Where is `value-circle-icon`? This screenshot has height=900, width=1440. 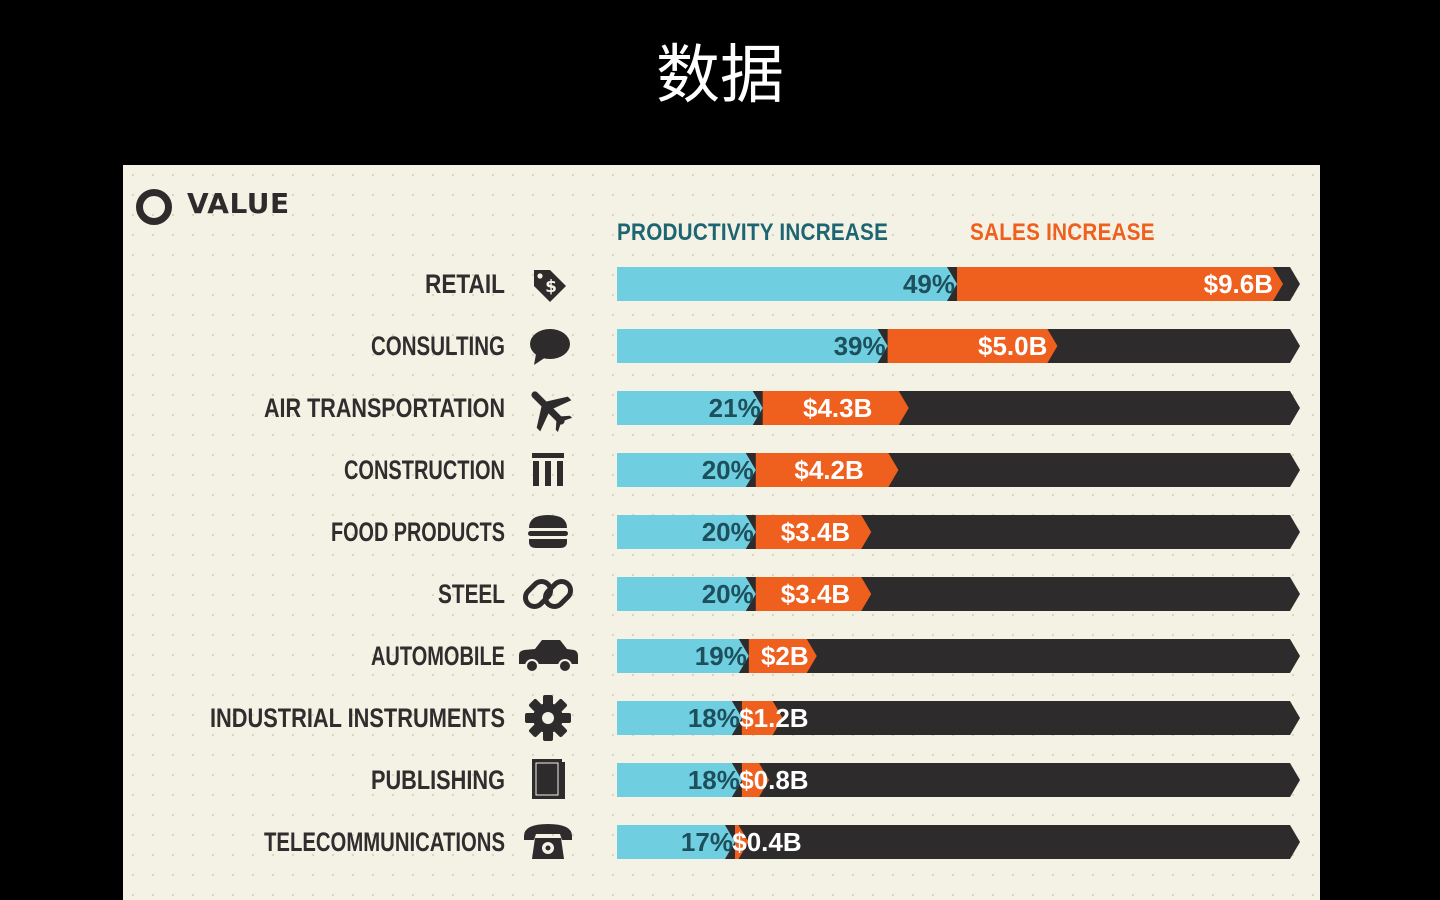 value-circle-icon is located at coordinates (154, 207).